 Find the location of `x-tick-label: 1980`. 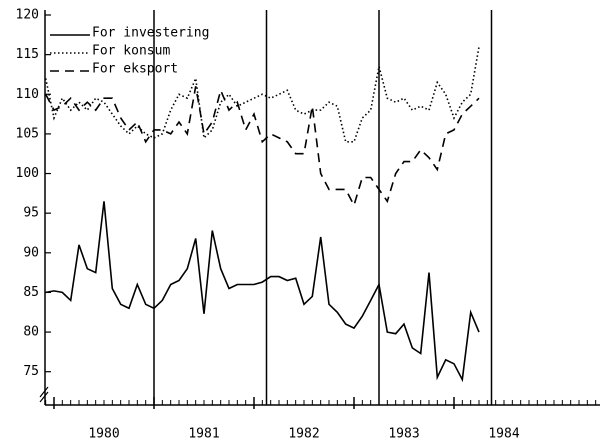

x-tick-label: 1980 is located at coordinates (103, 434).